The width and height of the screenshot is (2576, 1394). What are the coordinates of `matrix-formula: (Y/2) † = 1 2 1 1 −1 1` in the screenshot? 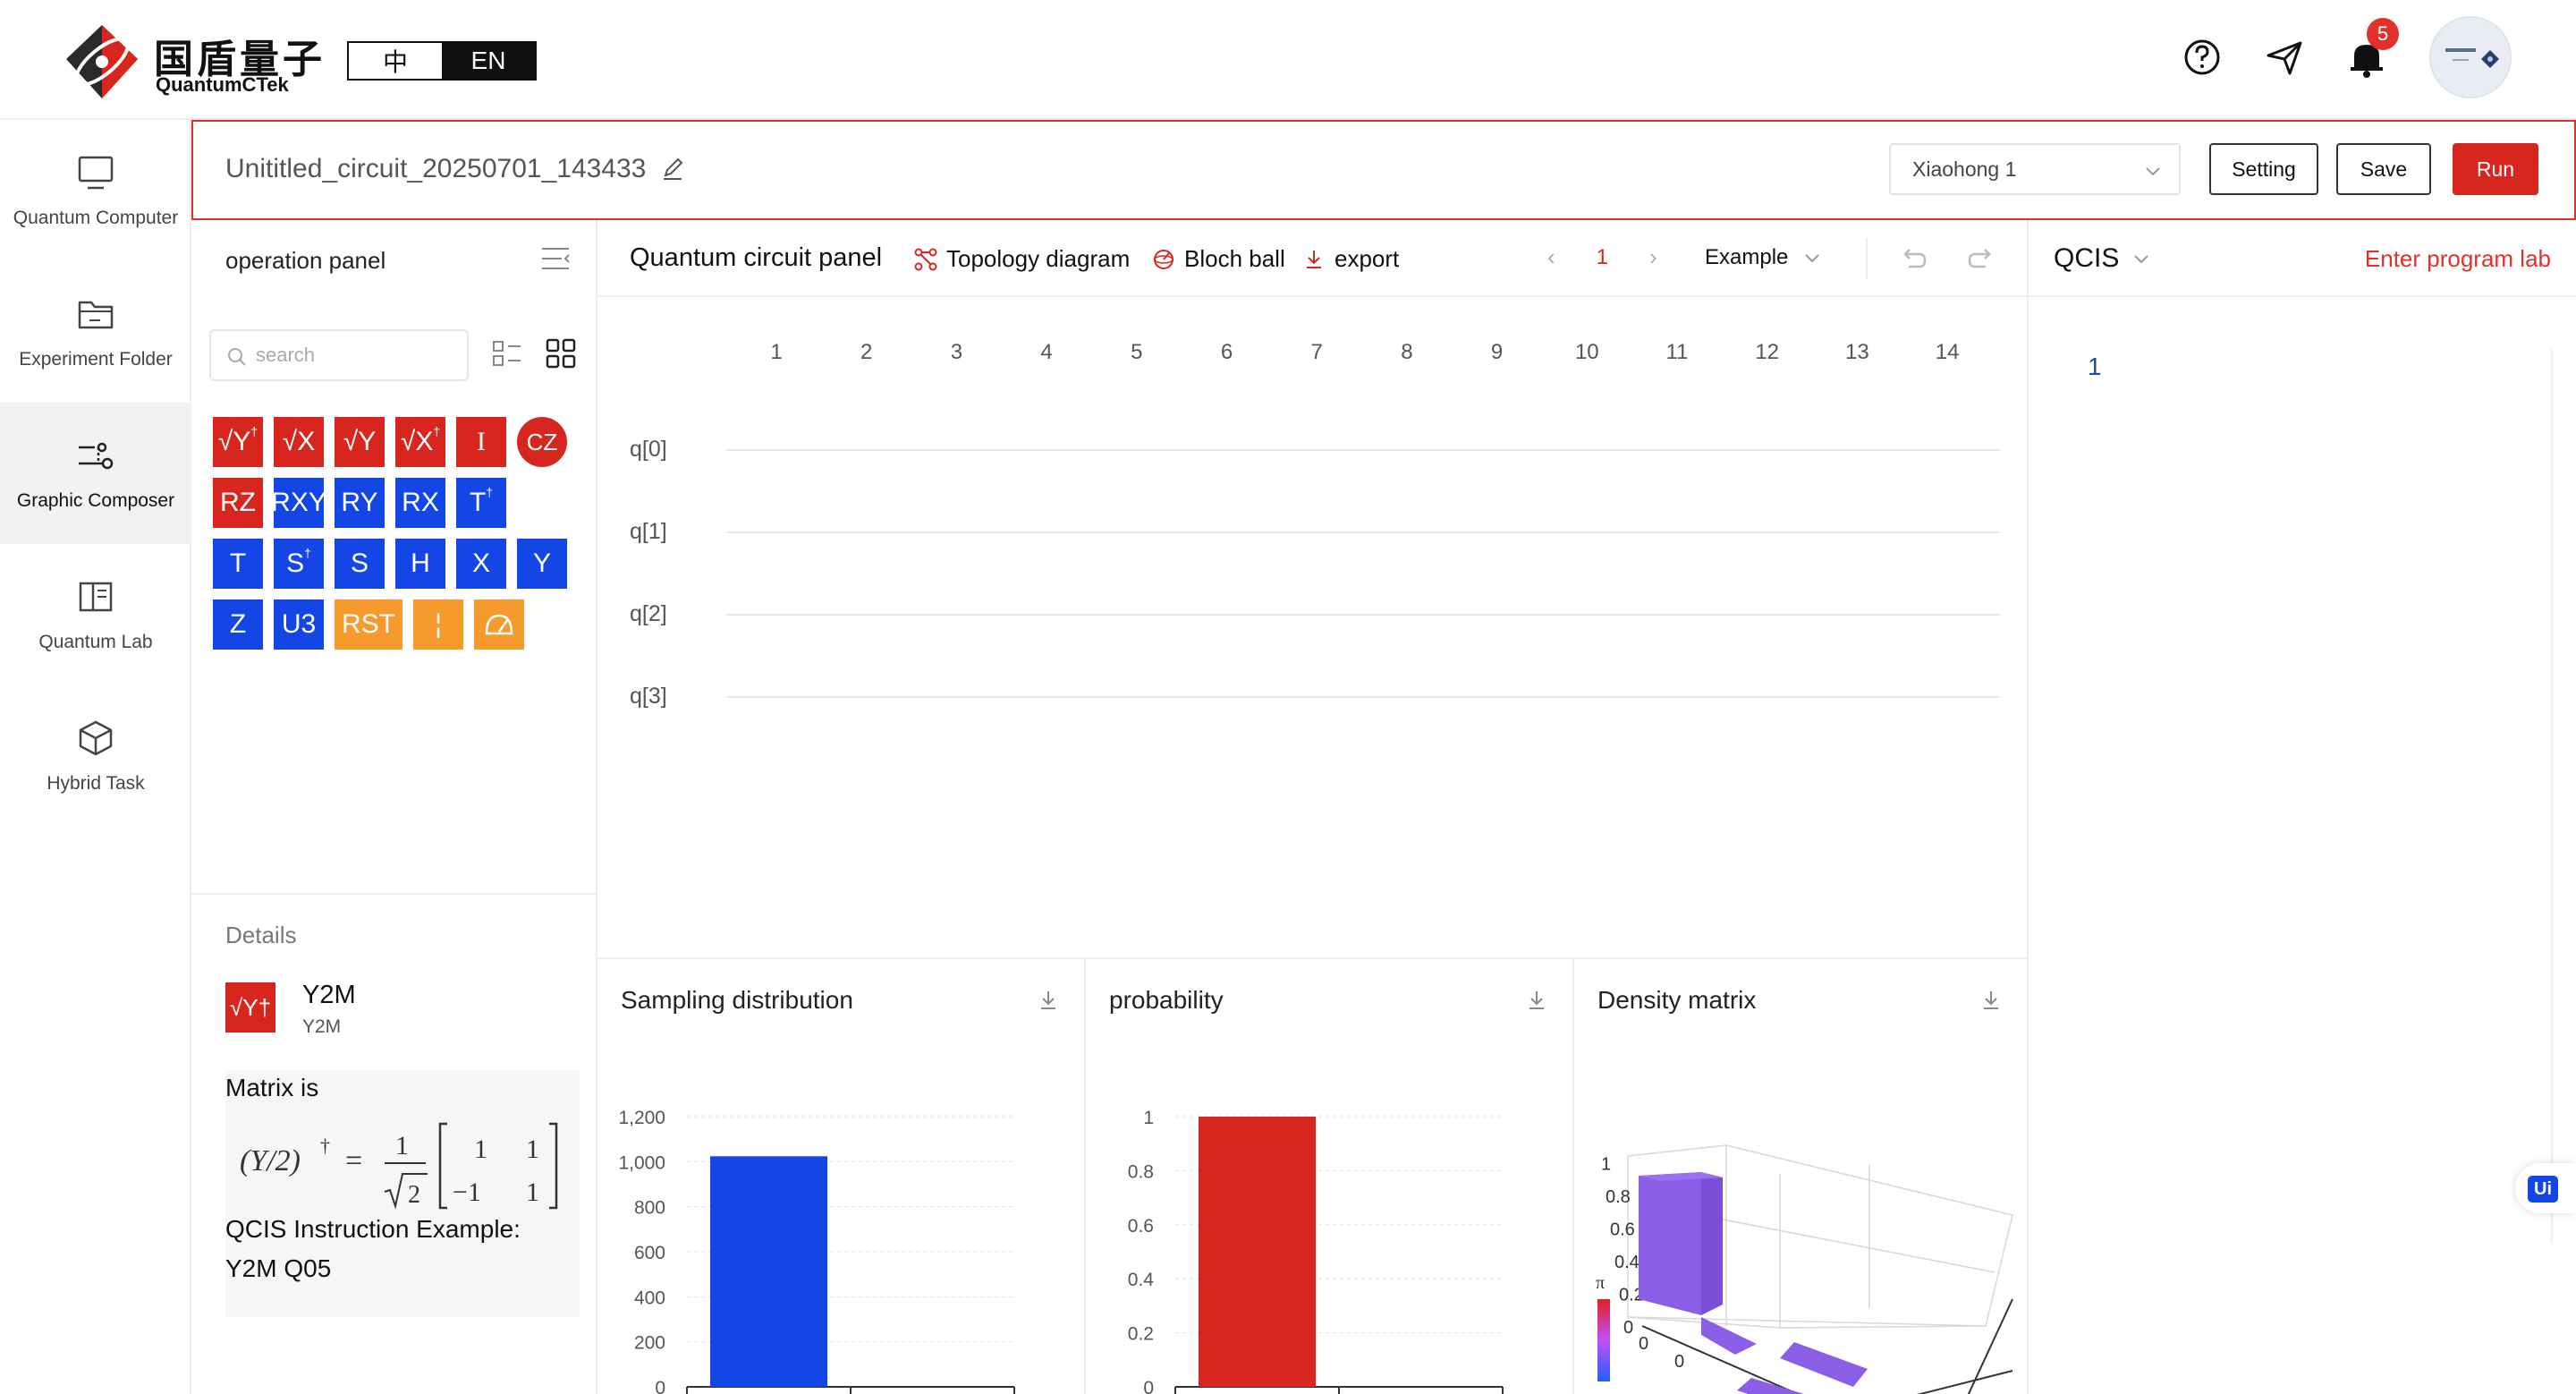 It's located at (399, 1166).